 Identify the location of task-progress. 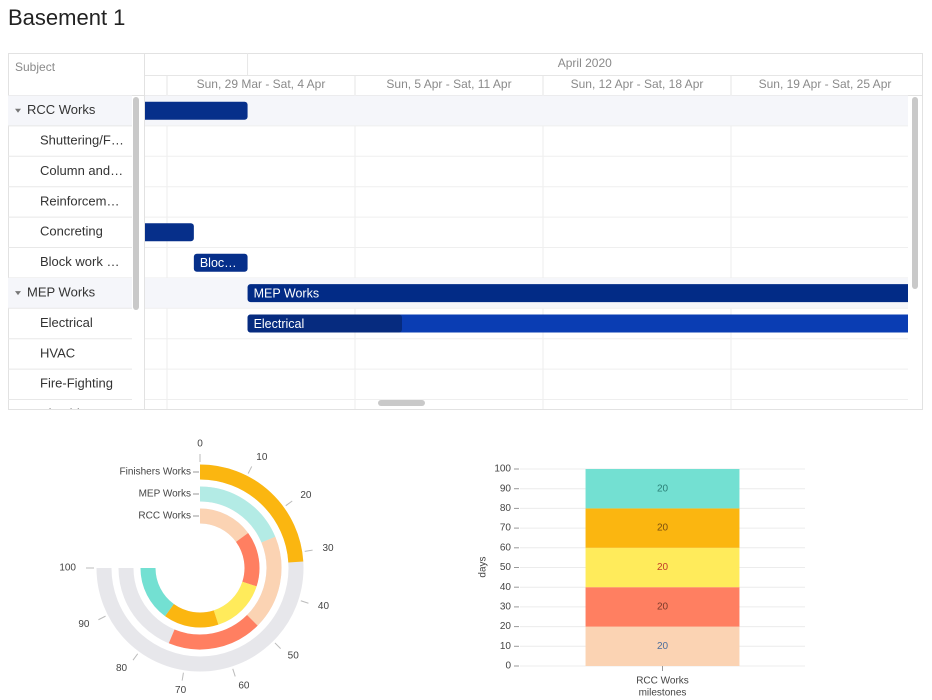
(324, 323).